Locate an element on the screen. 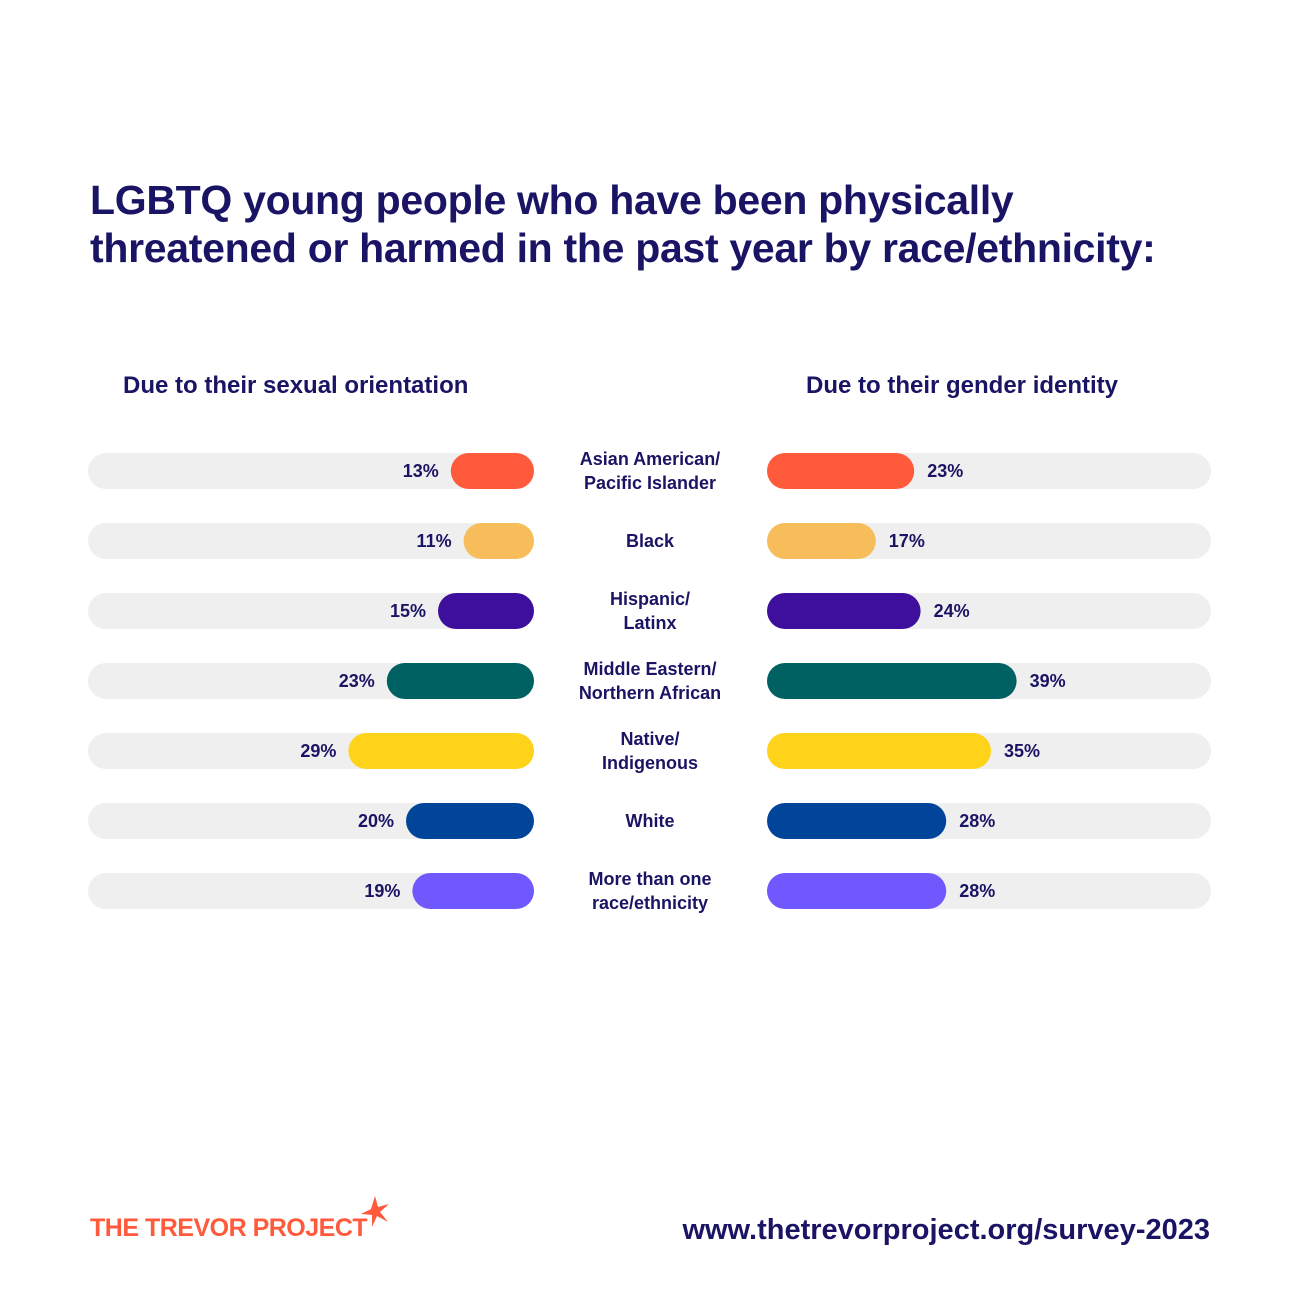 This screenshot has height=1300, width=1300. category-label: White is located at coordinates (650, 821).